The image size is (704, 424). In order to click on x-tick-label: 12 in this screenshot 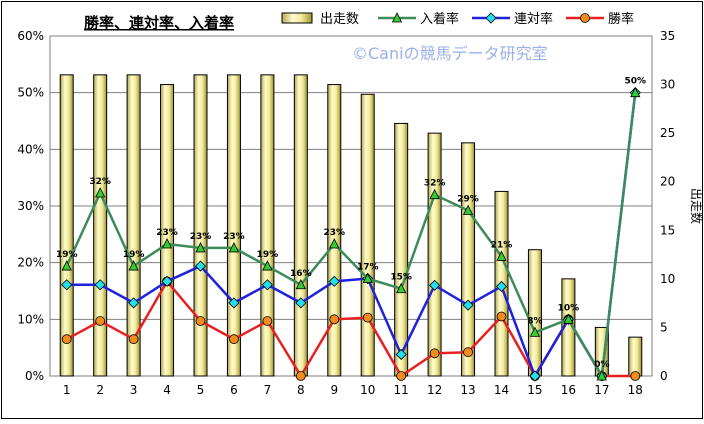, I will do `click(434, 390)`.